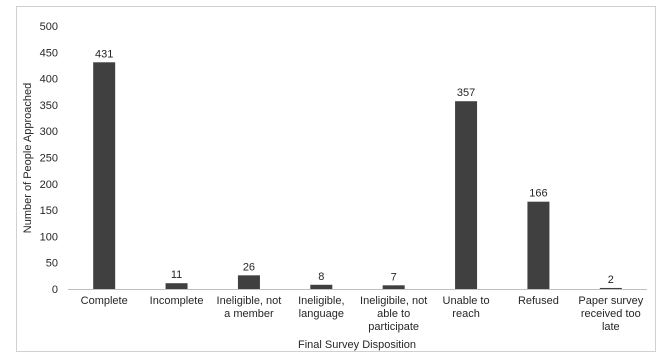  What do you see at coordinates (393, 314) in the screenshot?
I see `x-tick-label: Ineligibile, not able to participate` at bounding box center [393, 314].